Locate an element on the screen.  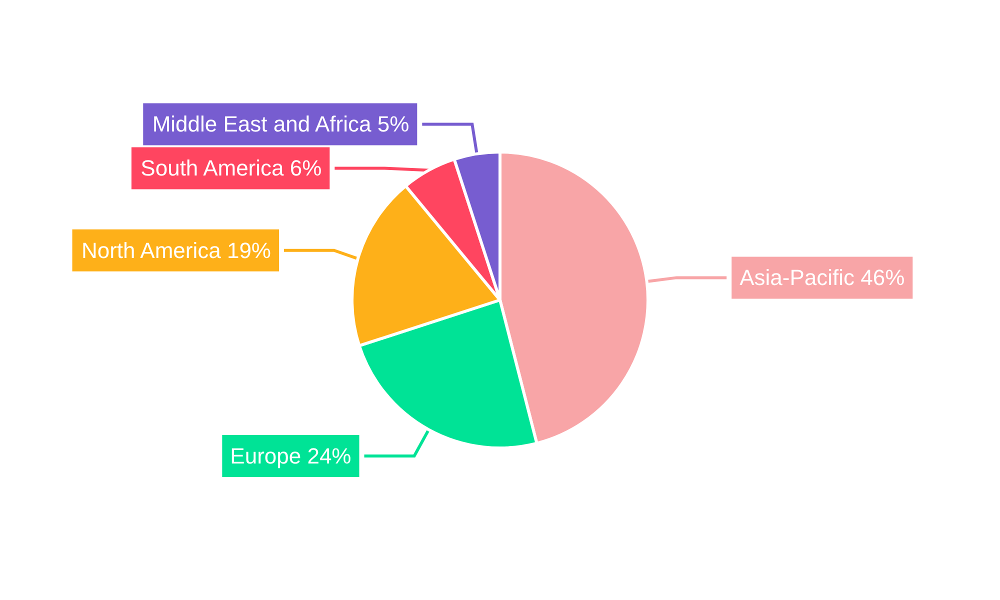
slice-label: North America 19% is located at coordinates (176, 250).